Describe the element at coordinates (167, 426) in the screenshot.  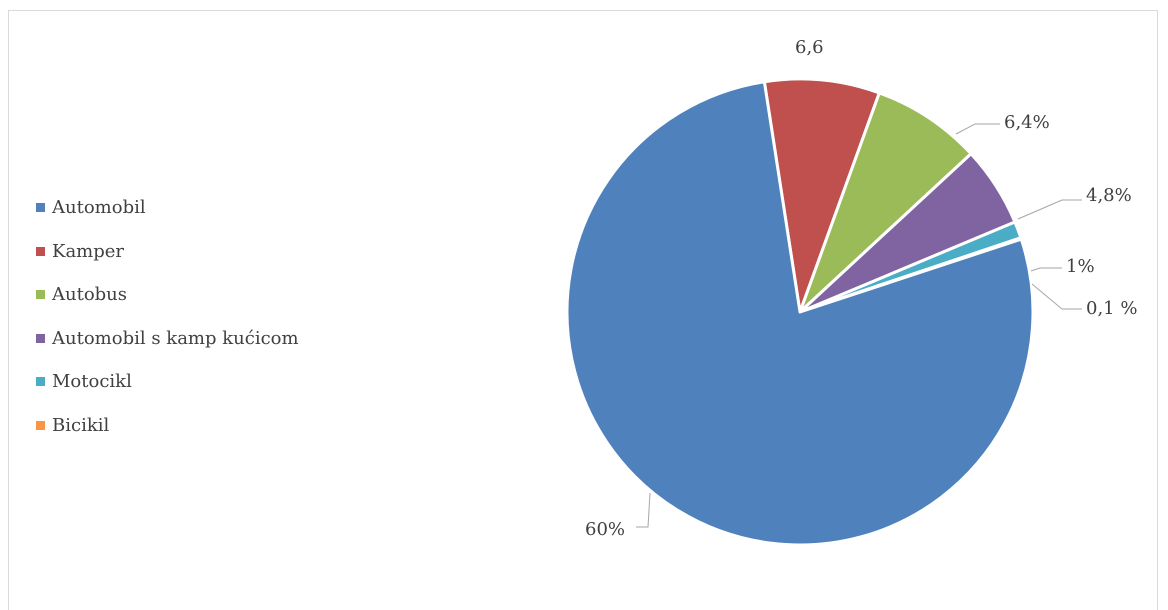
I see `legend-entry-bicikil: Bicikil` at that location.